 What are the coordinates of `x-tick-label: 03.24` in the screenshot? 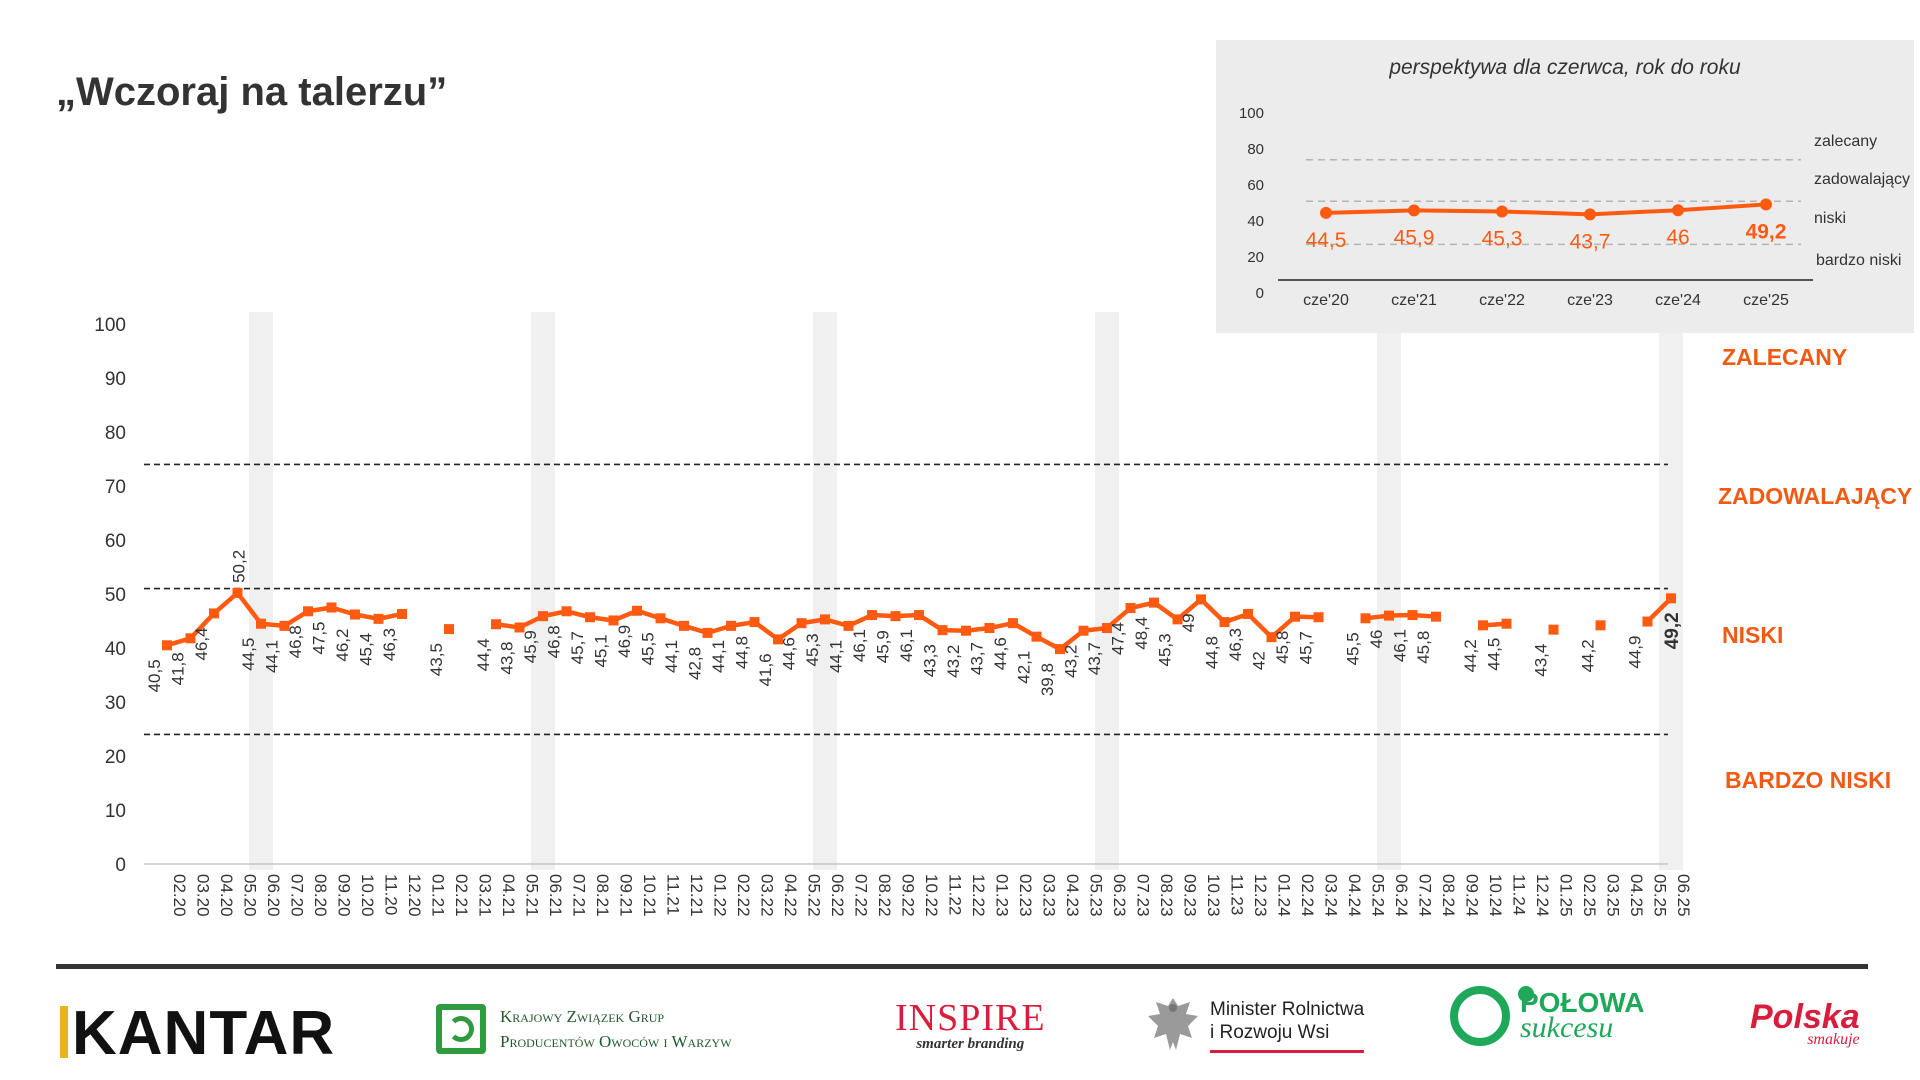 It's located at (1331, 895).